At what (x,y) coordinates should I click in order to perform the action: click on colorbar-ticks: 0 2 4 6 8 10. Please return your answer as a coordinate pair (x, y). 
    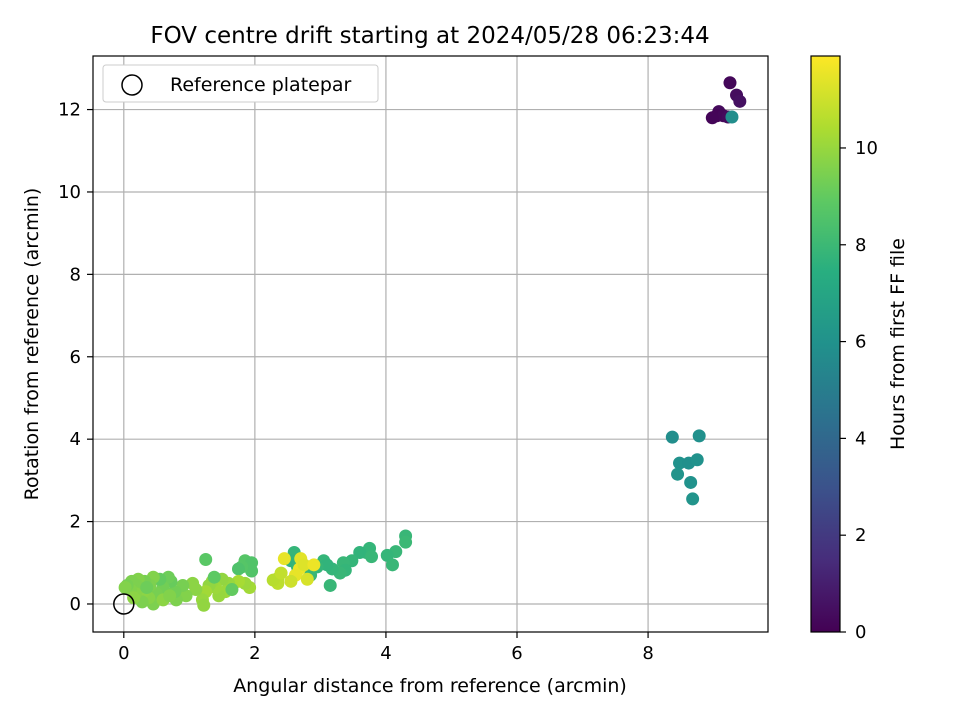
    Looking at the image, I should click on (859, 390).